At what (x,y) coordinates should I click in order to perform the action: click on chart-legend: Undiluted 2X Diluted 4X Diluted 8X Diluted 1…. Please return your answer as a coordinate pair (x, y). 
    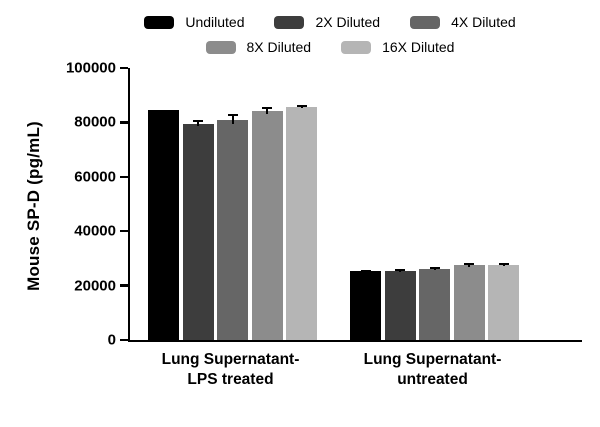
    Looking at the image, I should click on (330, 34).